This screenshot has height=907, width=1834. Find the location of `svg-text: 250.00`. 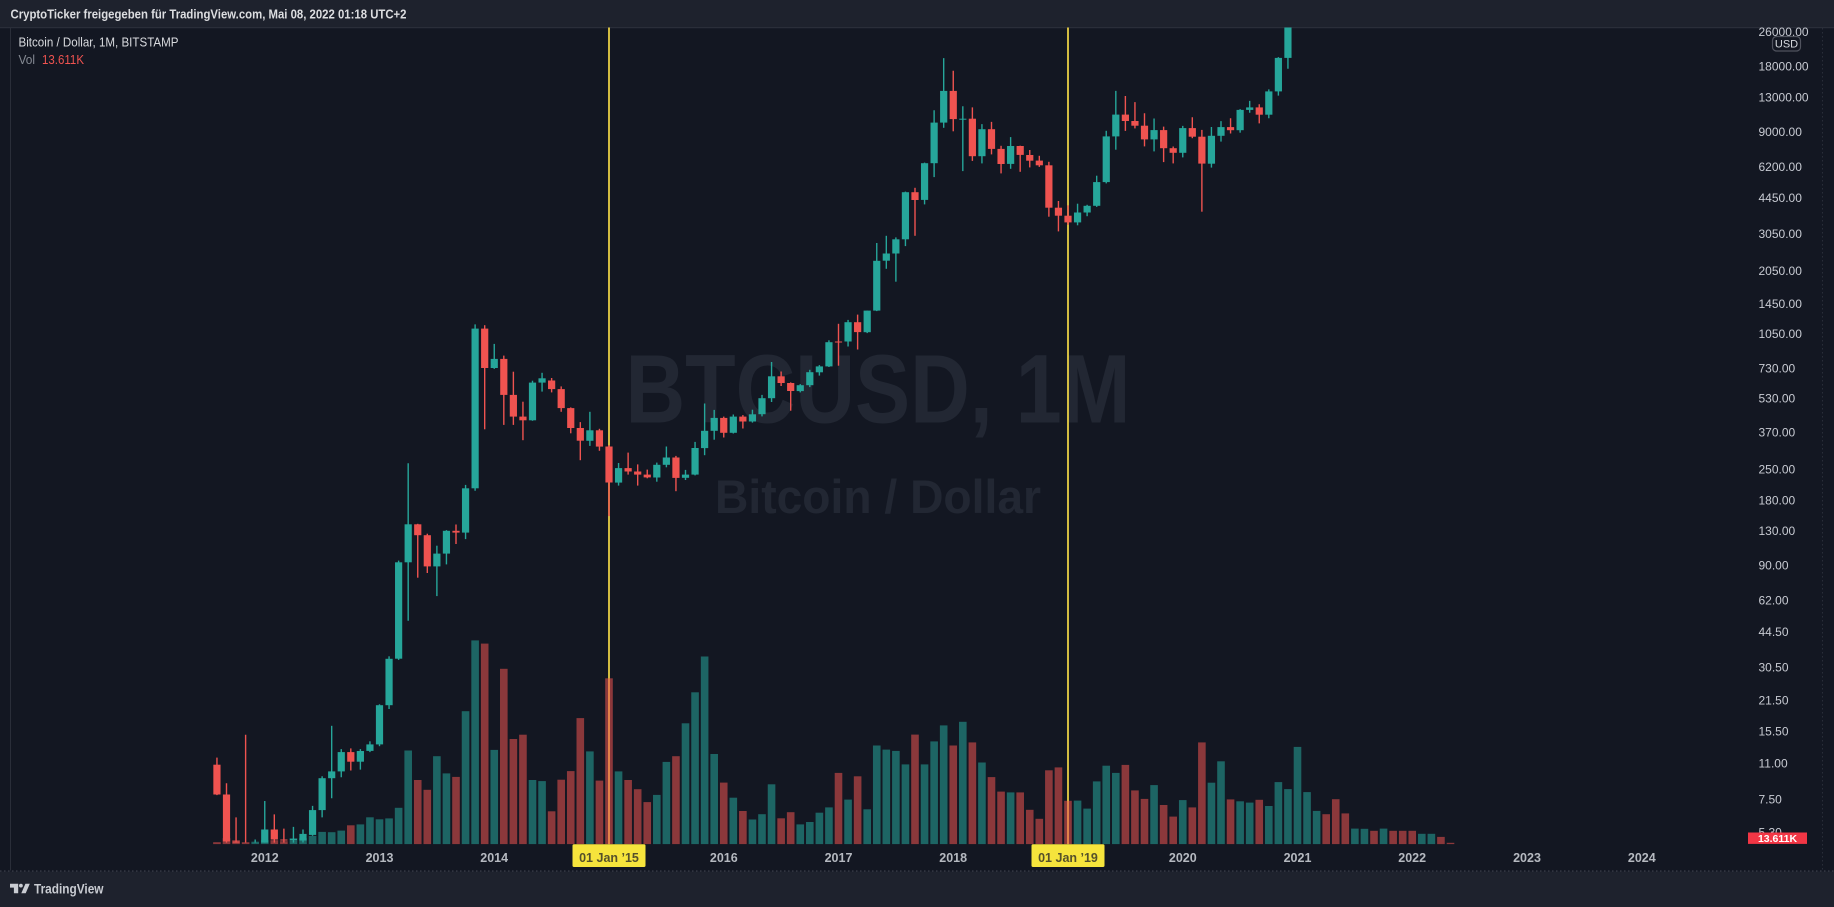

svg-text: 250.00 is located at coordinates (1777, 469).